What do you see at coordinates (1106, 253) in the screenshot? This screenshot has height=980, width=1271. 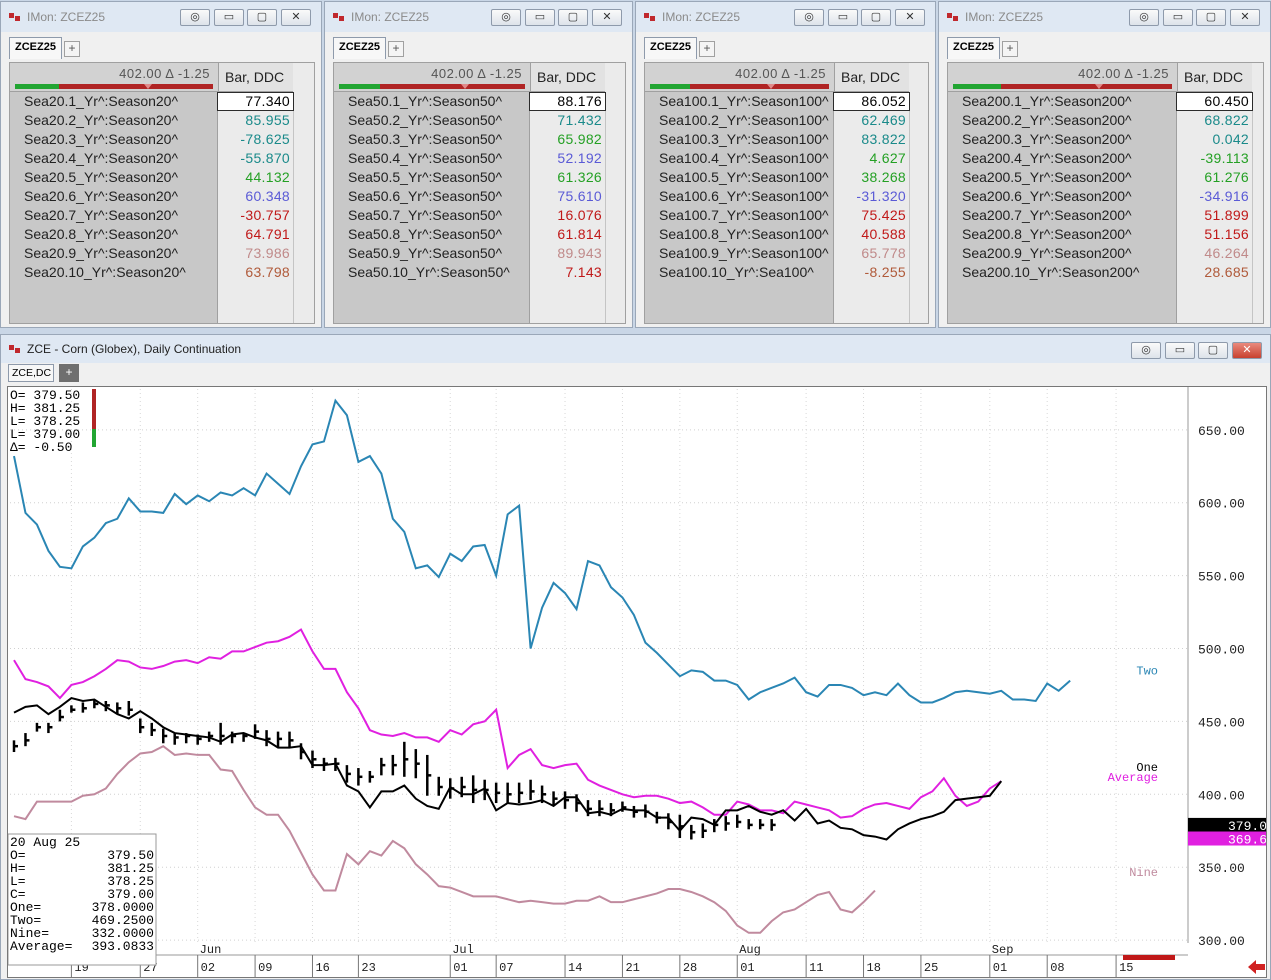 I see `table-row: Sea200.9_Yr^:Season200^ 46.264` at bounding box center [1106, 253].